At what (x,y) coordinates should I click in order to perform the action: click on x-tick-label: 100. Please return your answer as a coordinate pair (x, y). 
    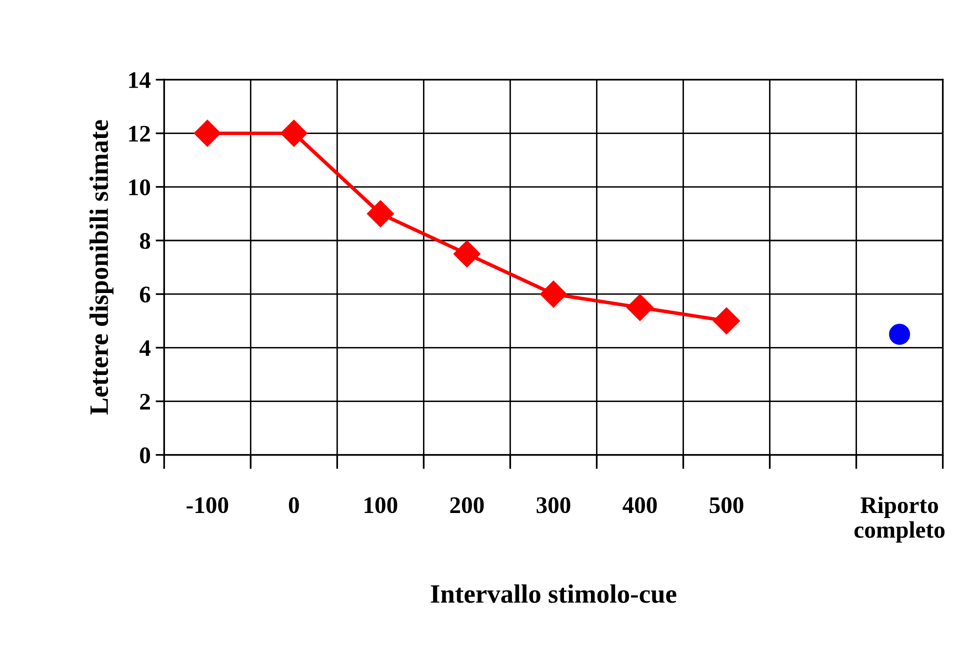
    Looking at the image, I should click on (381, 505).